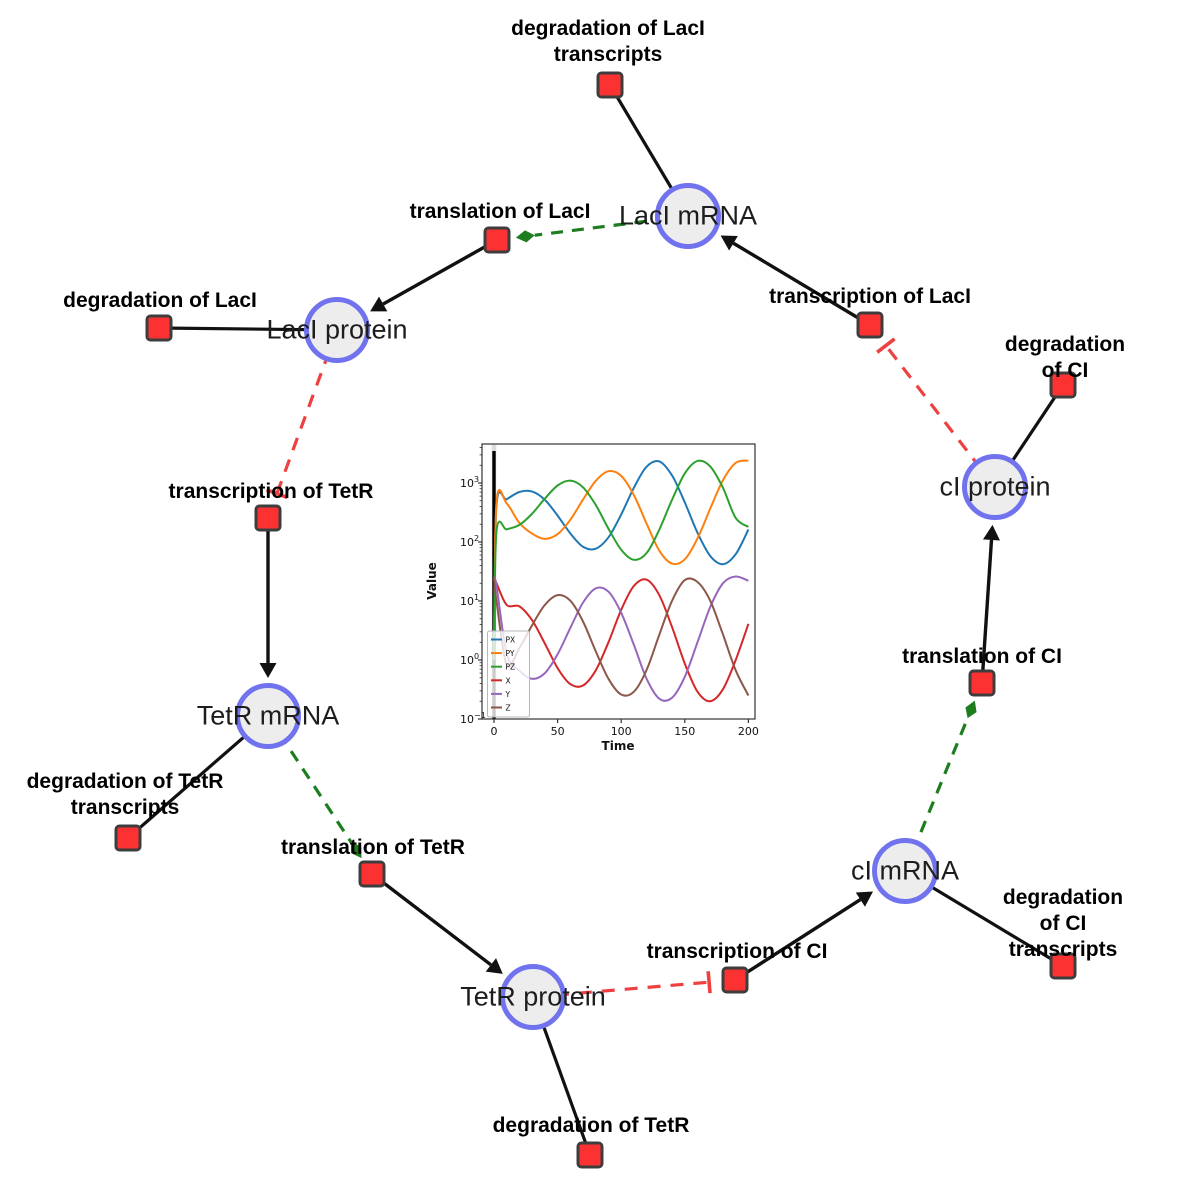  Describe the element at coordinates (431, 919) in the screenshot. I see `edge-tln_tetr-tetr_protein` at that location.